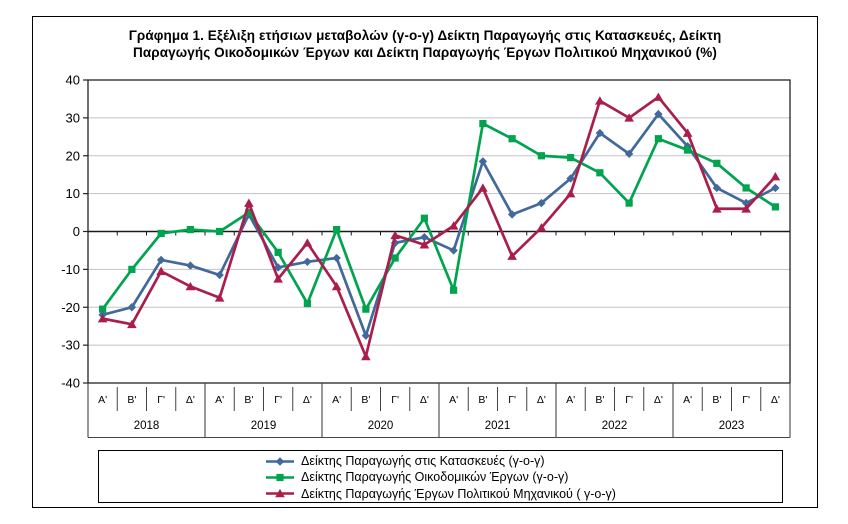  Describe the element at coordinates (73, 80) in the screenshot. I see `y-axis-tick-label: 40` at that location.